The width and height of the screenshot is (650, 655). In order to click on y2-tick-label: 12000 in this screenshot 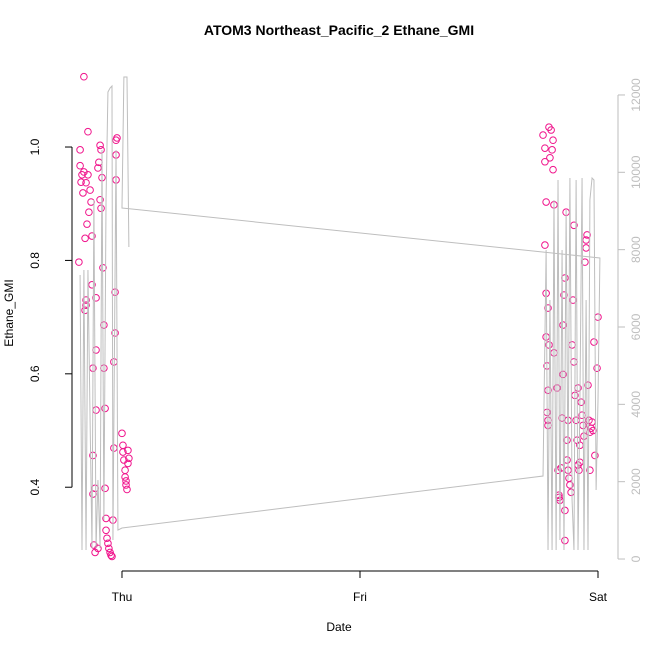, I will do `click(636, 95)`.